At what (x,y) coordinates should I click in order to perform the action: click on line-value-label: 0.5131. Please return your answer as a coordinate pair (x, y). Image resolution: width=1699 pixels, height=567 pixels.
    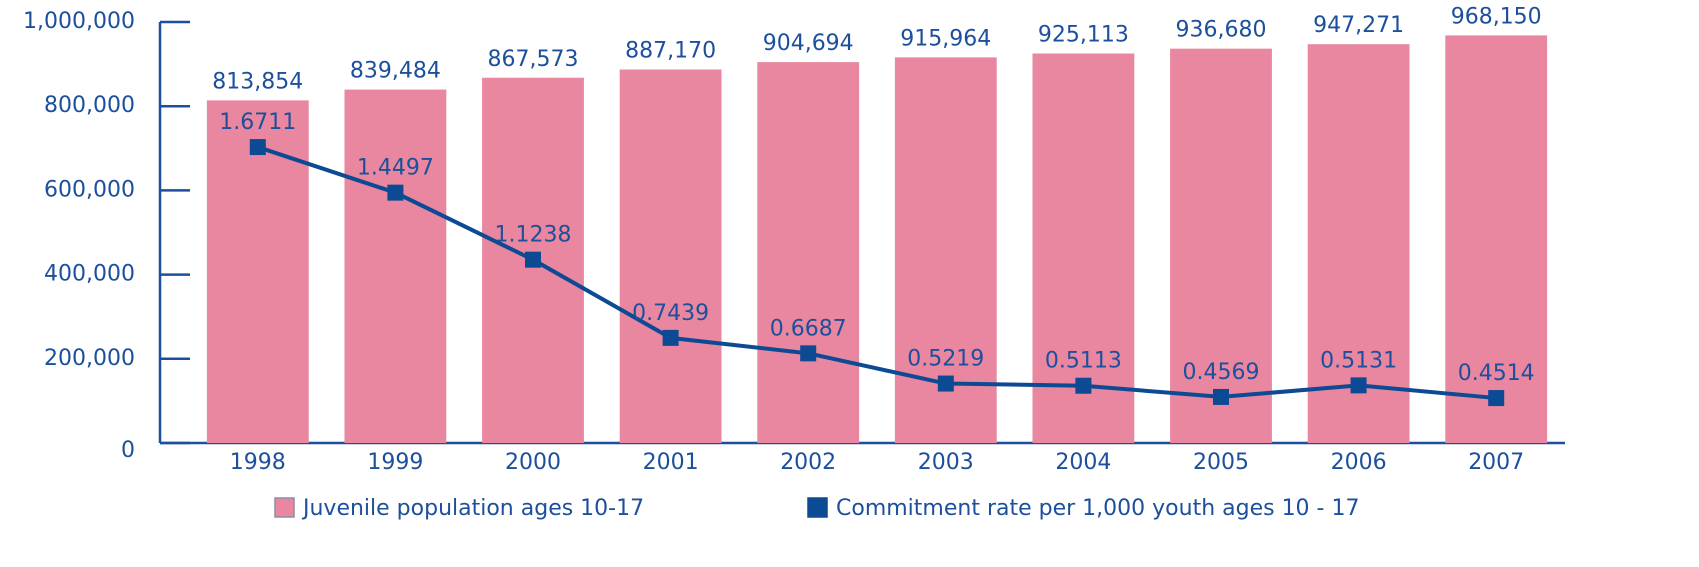
    Looking at the image, I should click on (1358, 360).